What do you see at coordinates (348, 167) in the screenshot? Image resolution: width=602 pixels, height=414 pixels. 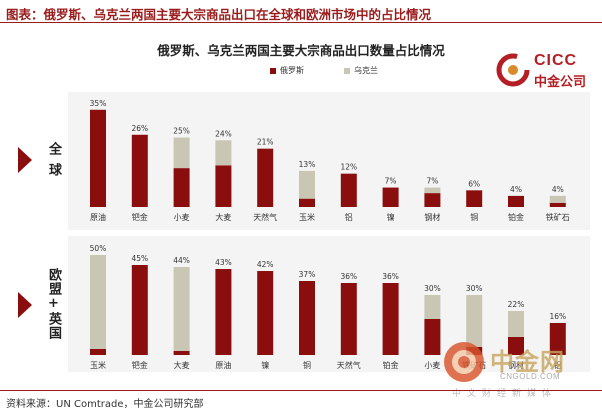 I see `data-label-global-6: 12%` at bounding box center [348, 167].